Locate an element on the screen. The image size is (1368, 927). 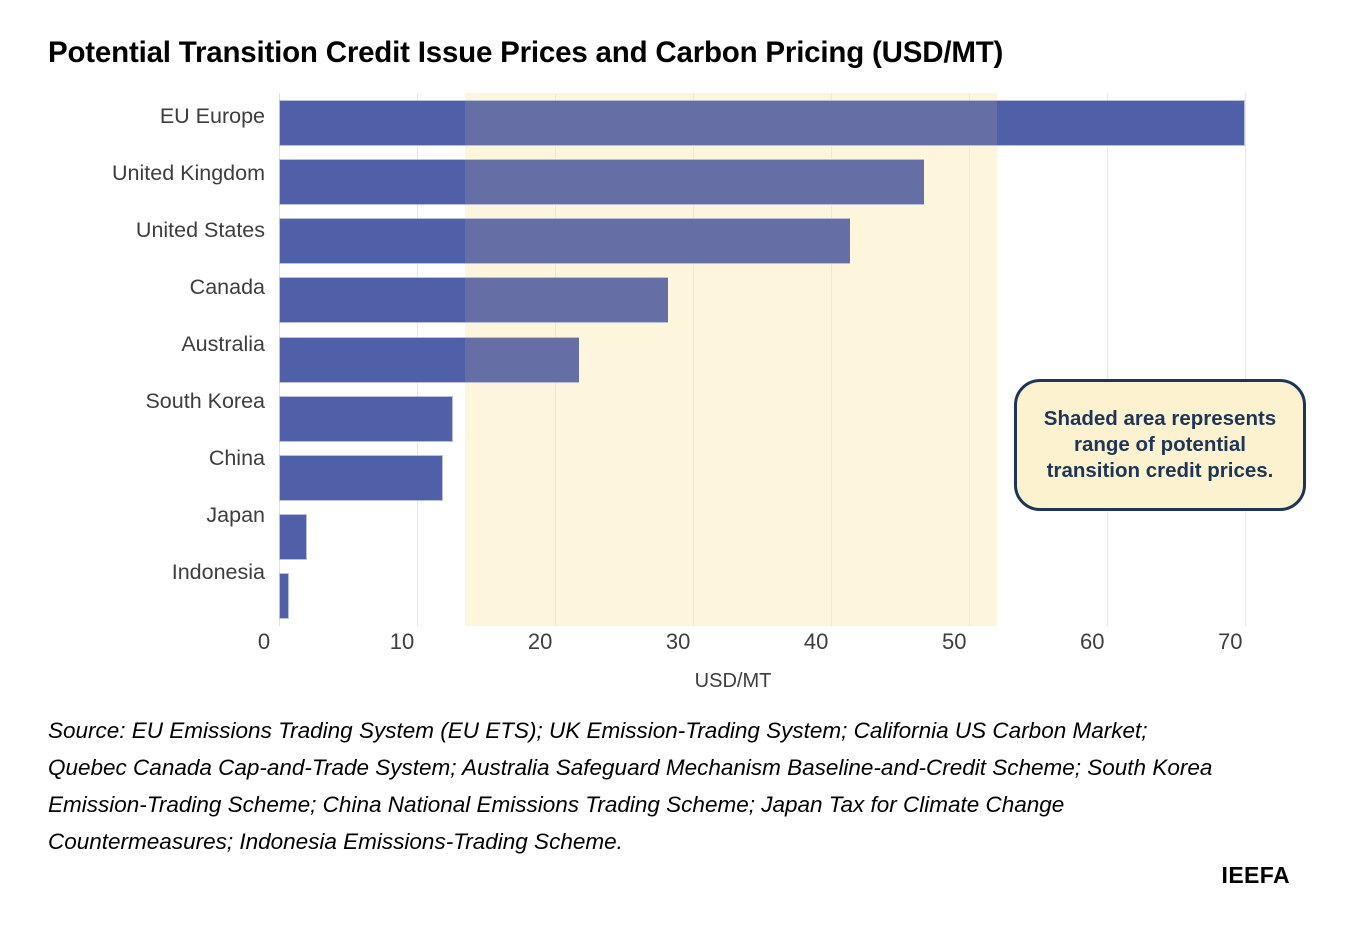
x-axis-tick-label: 20 is located at coordinates (540, 641).